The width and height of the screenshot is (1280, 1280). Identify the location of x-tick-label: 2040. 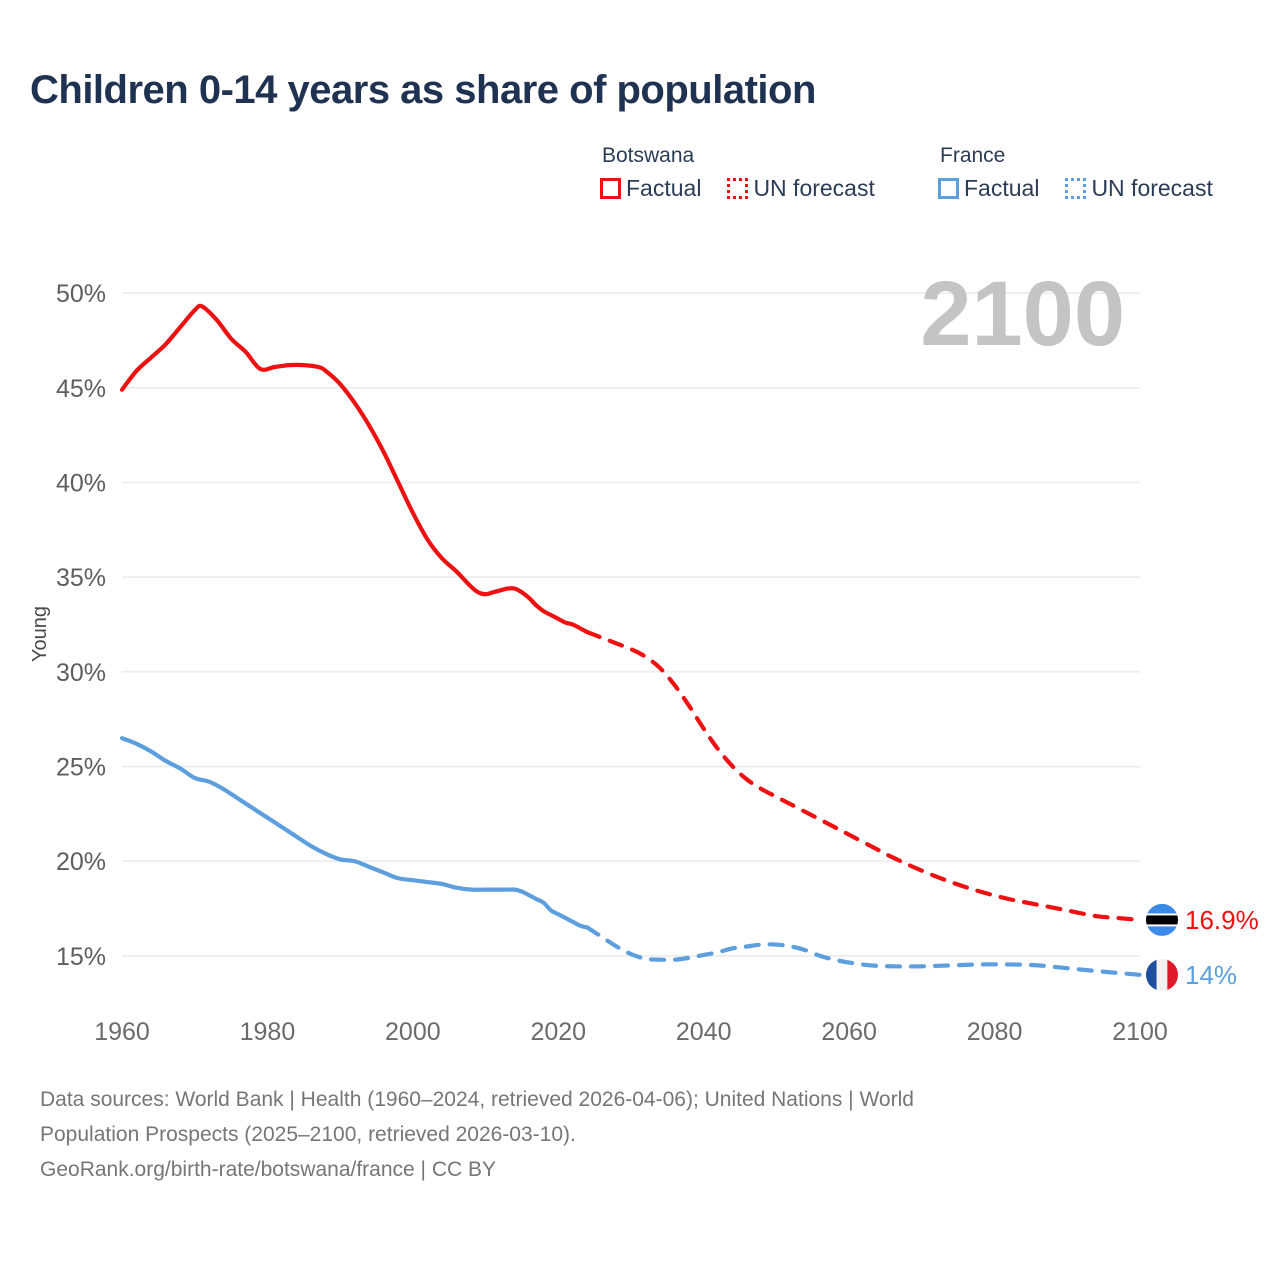
(704, 1032).